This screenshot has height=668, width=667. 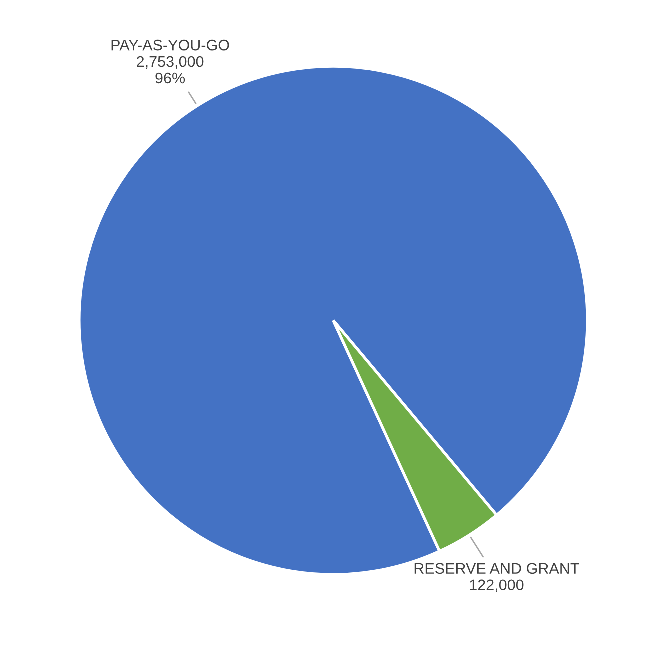 I want to click on data-label: 2,753,000 96%, so click(x=170, y=70).